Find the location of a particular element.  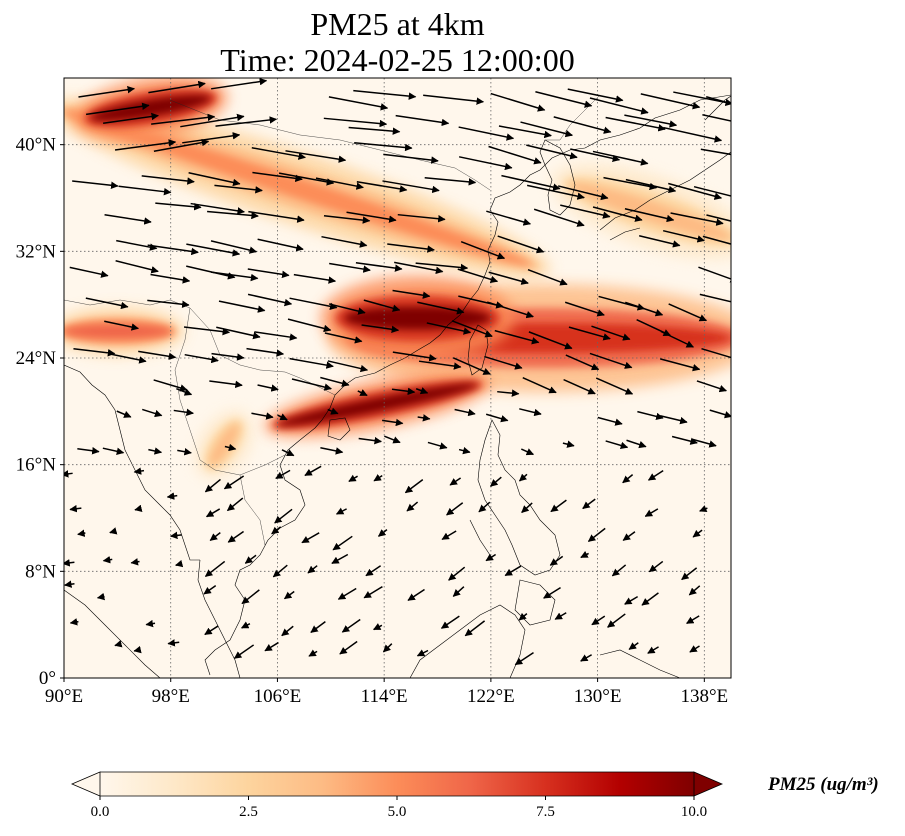

lon-tick-label: 90°E is located at coordinates (64, 696).